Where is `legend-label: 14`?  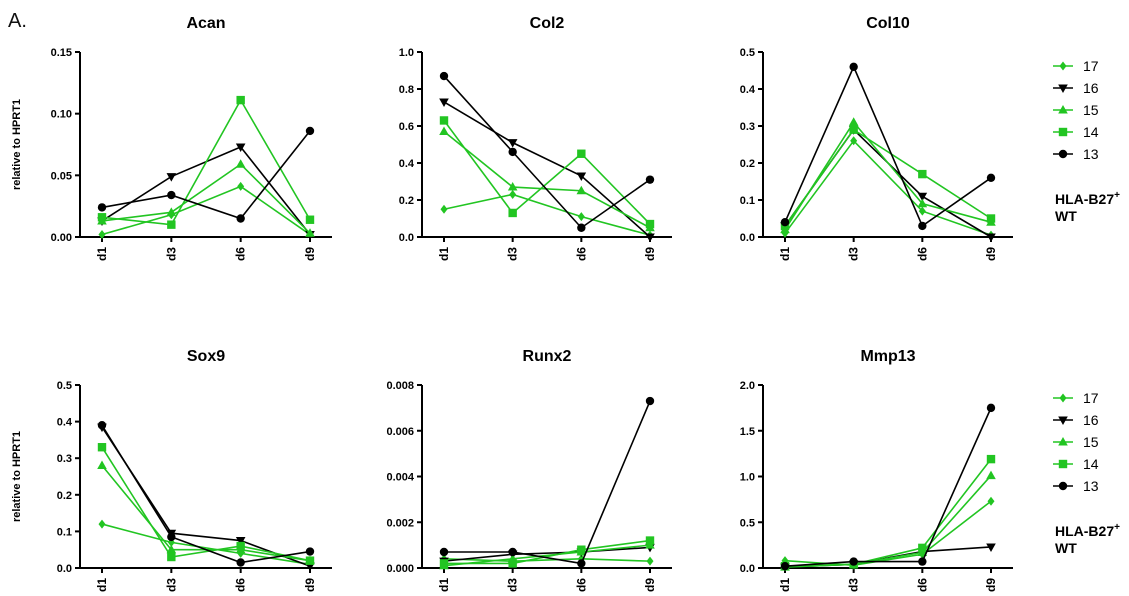 legend-label: 14 is located at coordinates (1091, 132).